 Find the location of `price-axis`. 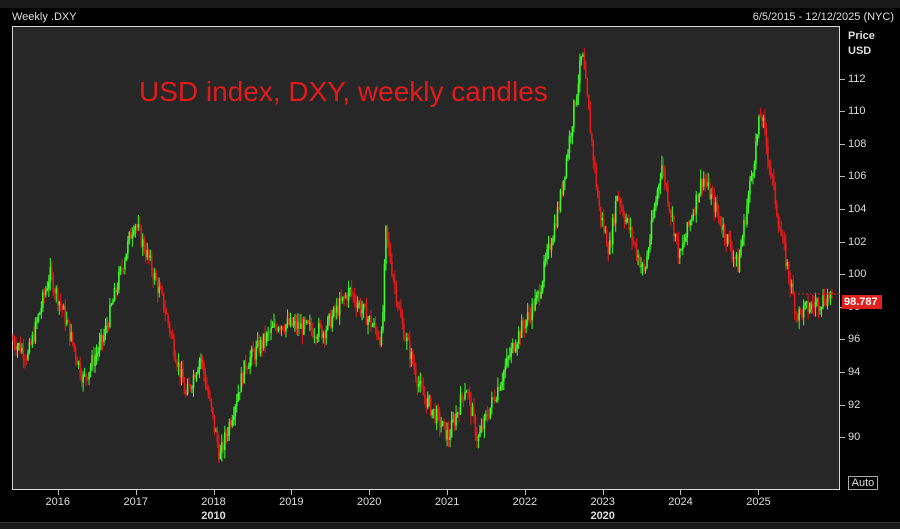

price-axis is located at coordinates (870, 261).